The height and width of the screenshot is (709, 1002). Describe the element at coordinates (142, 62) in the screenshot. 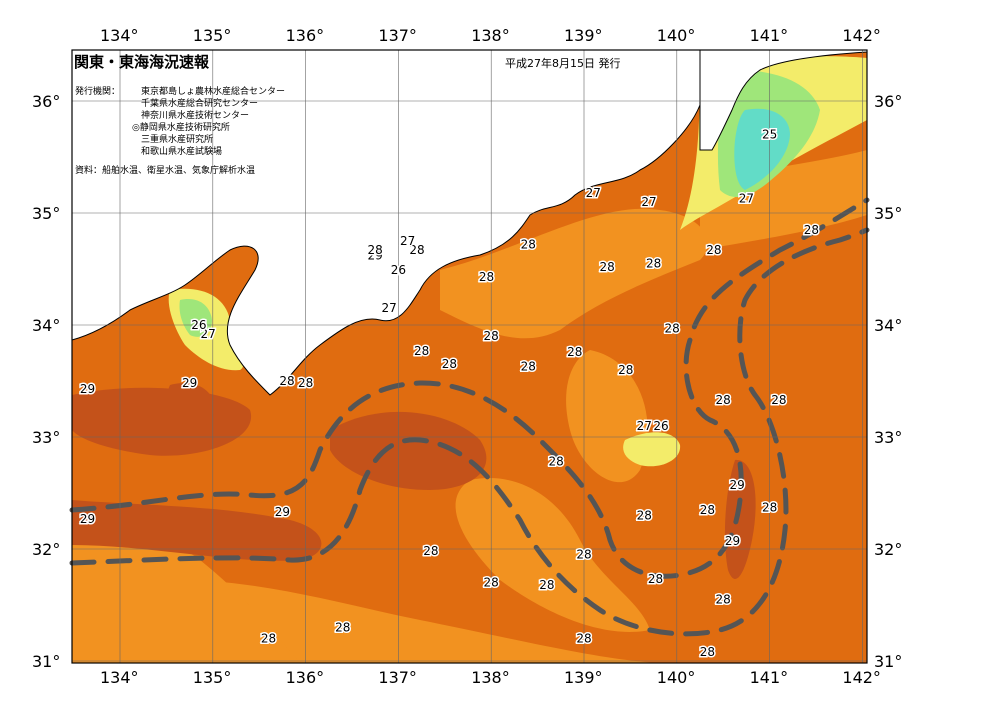

I see `map-title: 関東・東海海況速報` at that location.